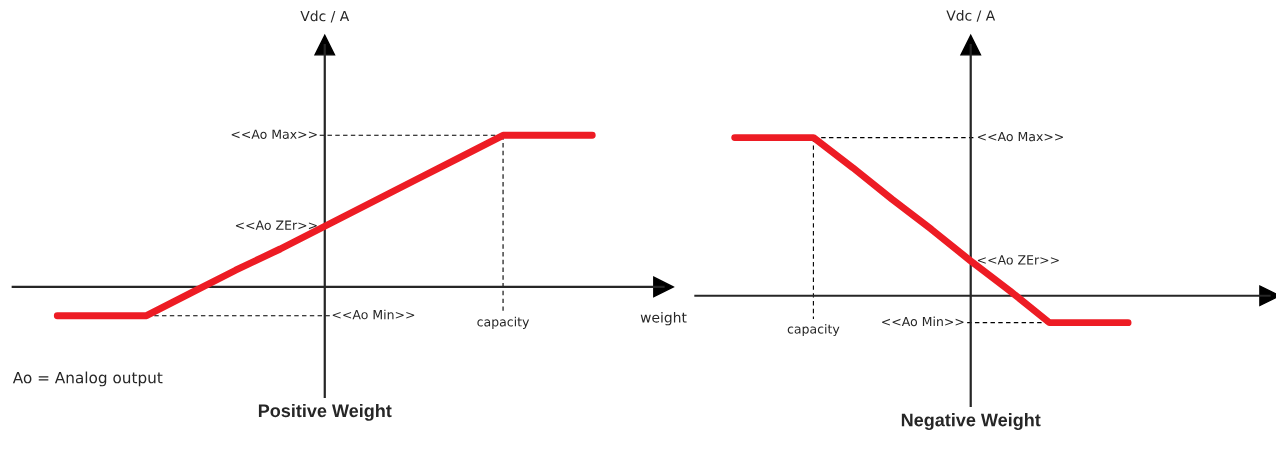 This screenshot has height=451, width=1276. I want to click on text: Ao = Analog output, so click(87, 379).